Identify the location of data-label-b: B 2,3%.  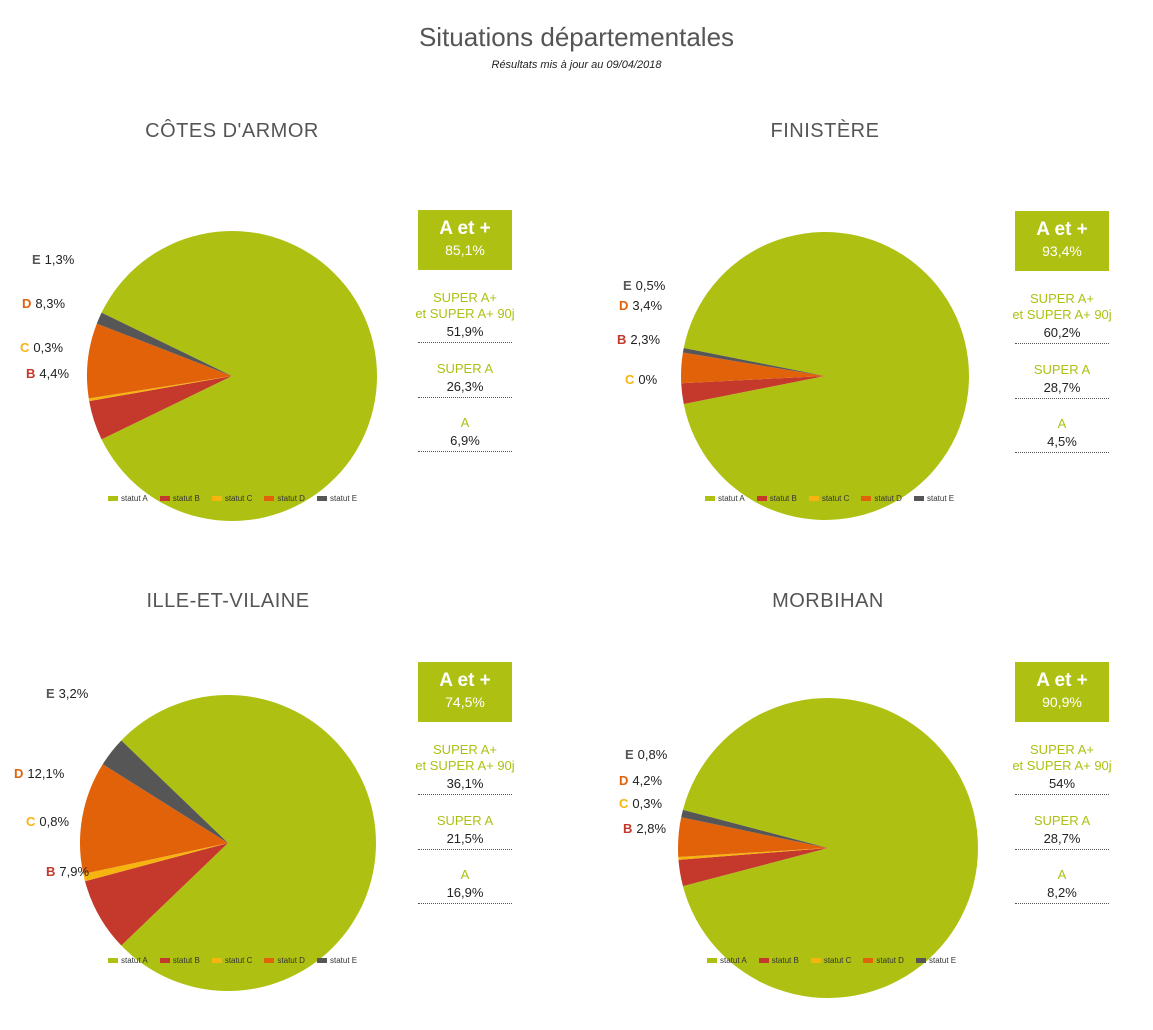
(638, 339).